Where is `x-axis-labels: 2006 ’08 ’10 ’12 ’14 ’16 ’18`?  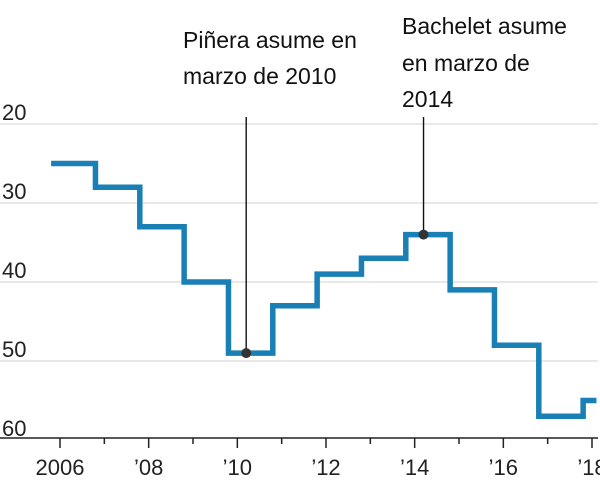 x-axis-labels: 2006 ’08 ’10 ’12 ’14 ’16 ’18 is located at coordinates (318, 467).